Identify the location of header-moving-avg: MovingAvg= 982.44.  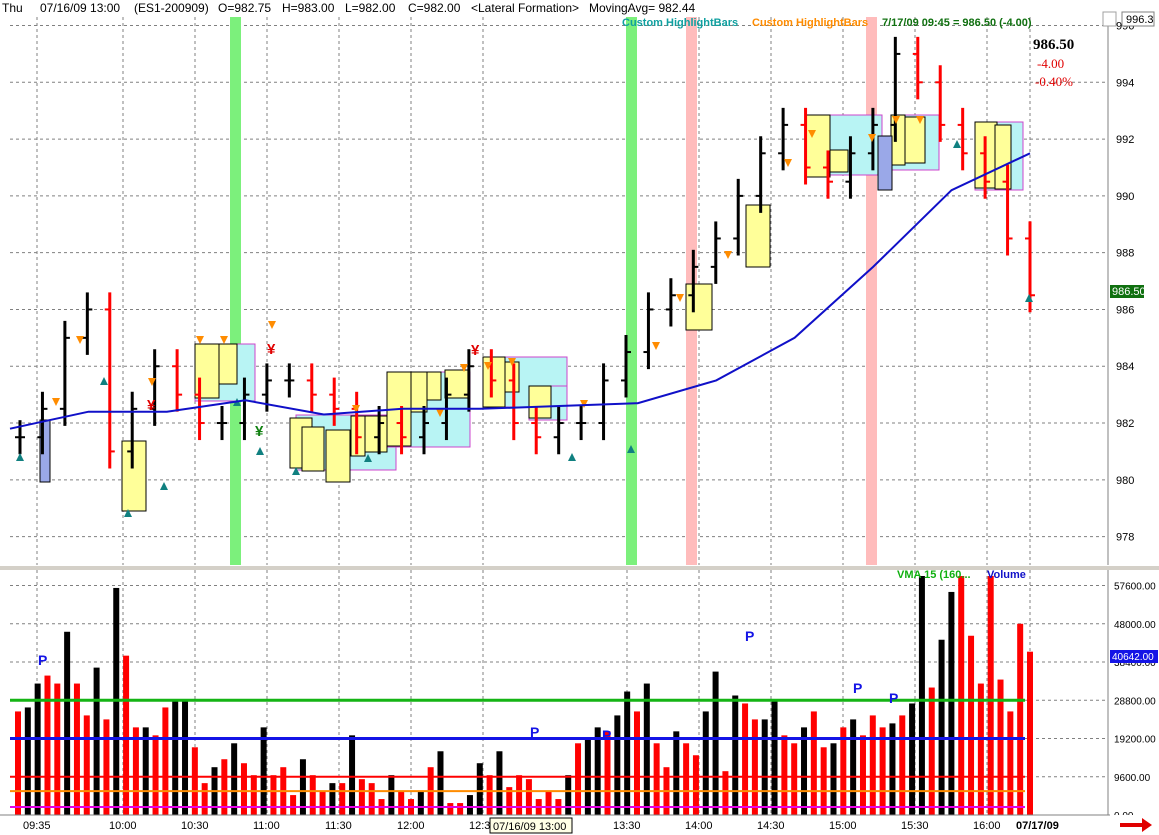
(642, 8).